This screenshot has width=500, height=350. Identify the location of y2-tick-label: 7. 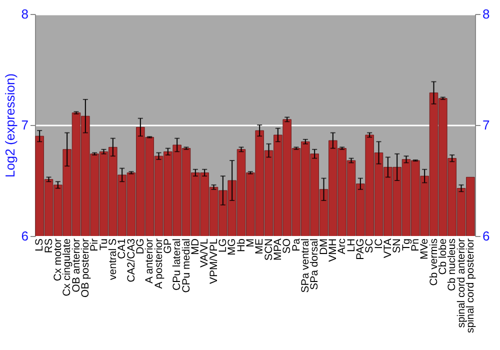
(486, 125).